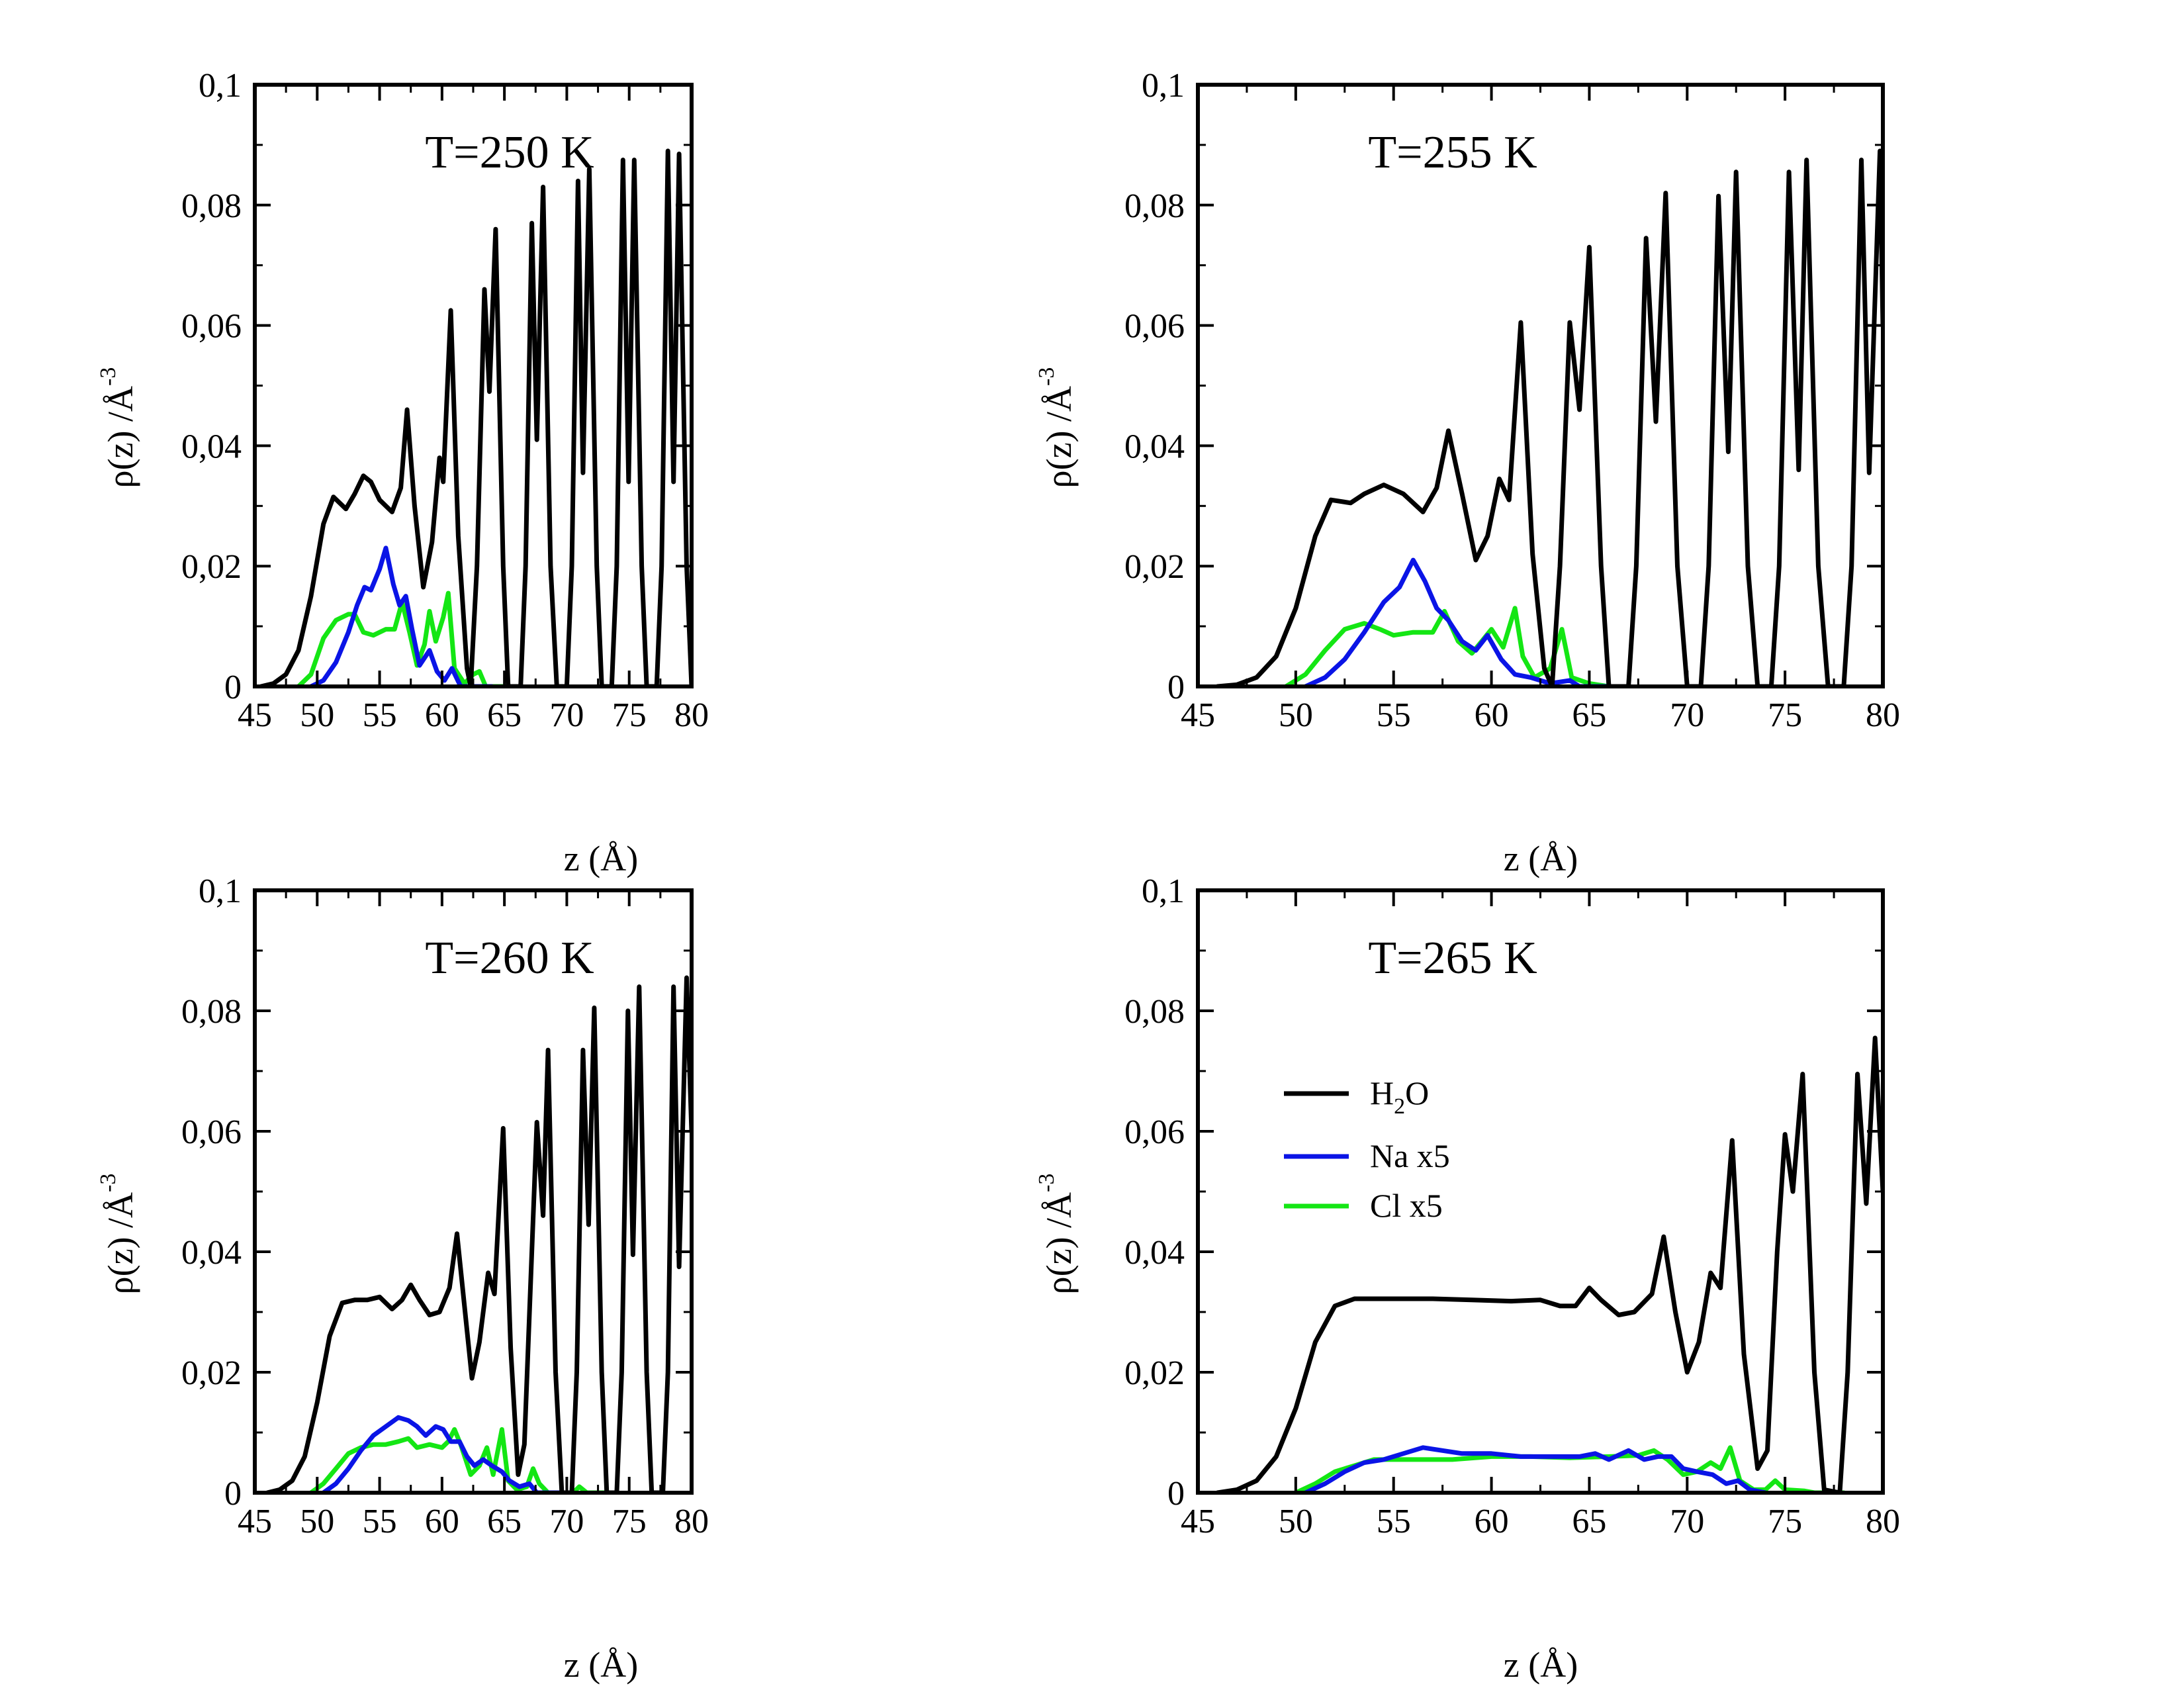 The height and width of the screenshot is (1688, 2184). I want to click on panel-t260-series-cl-x5, so click(457, 1460).